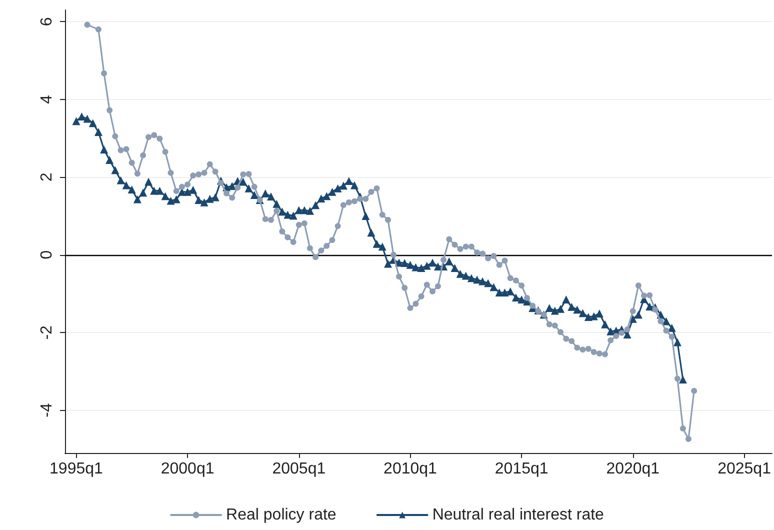 Image resolution: width=774 pixels, height=530 pixels. I want to click on x-tick-label: 2015q1, so click(521, 469).